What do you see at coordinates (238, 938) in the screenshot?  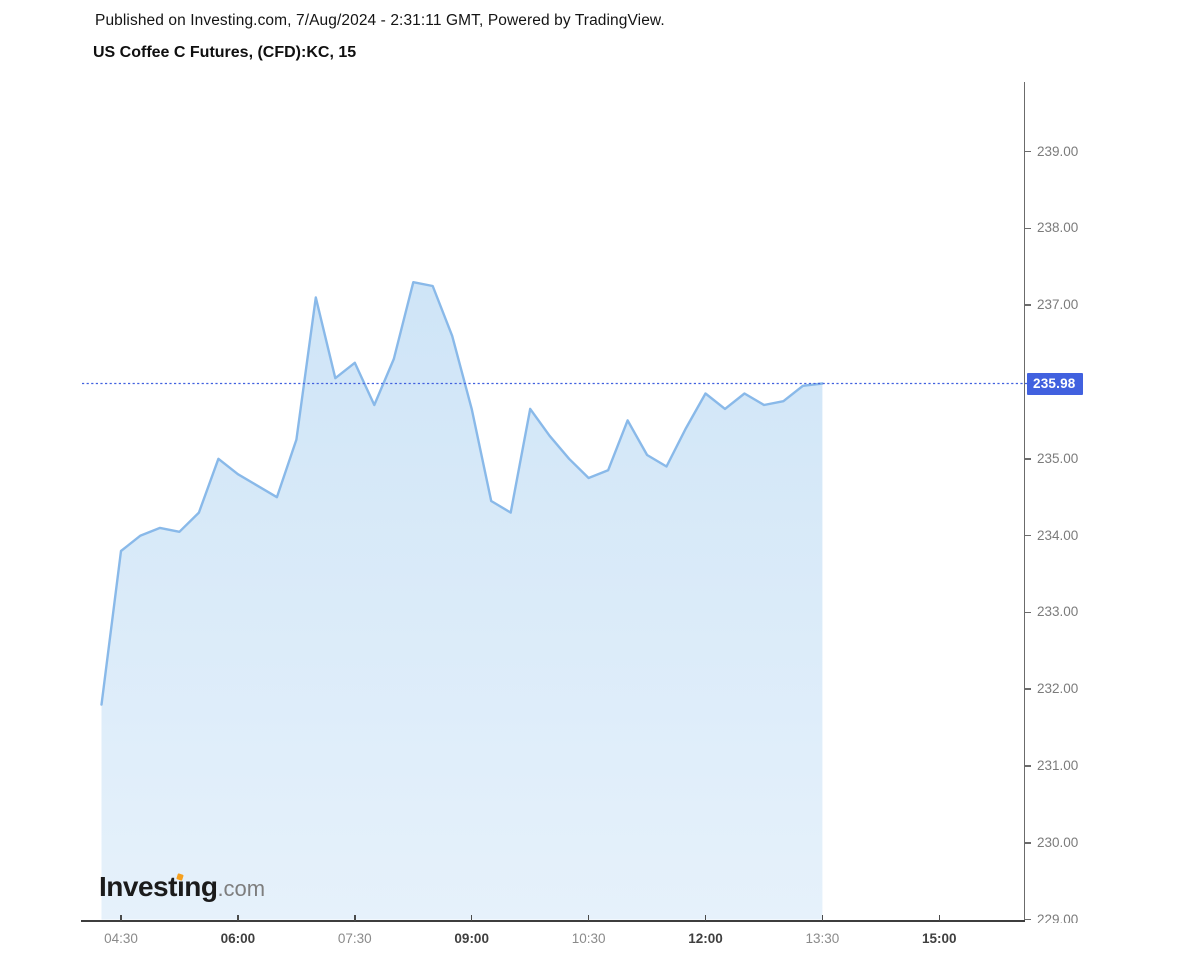 I see `time-tick-label: 06:00` at bounding box center [238, 938].